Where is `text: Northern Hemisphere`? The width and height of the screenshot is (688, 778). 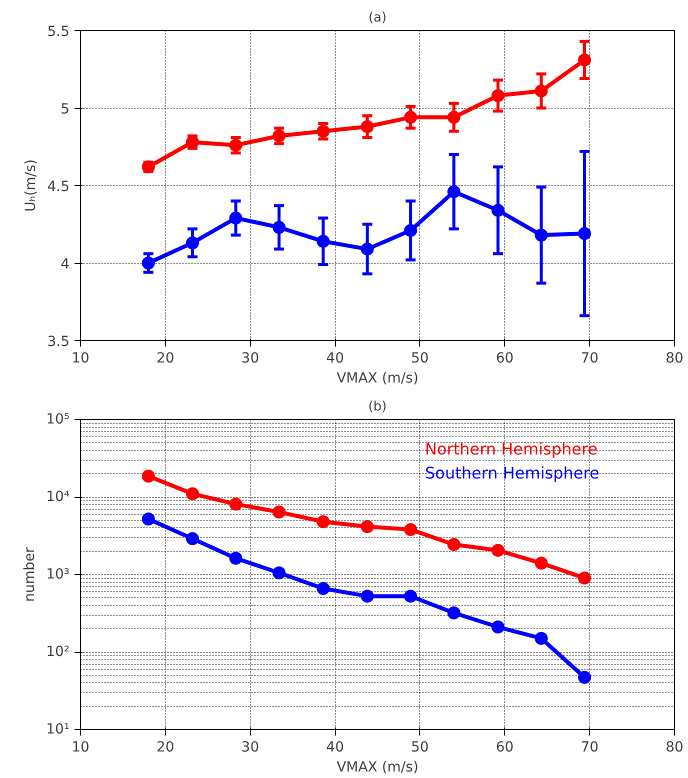 text: Northern Hemisphere is located at coordinates (511, 449).